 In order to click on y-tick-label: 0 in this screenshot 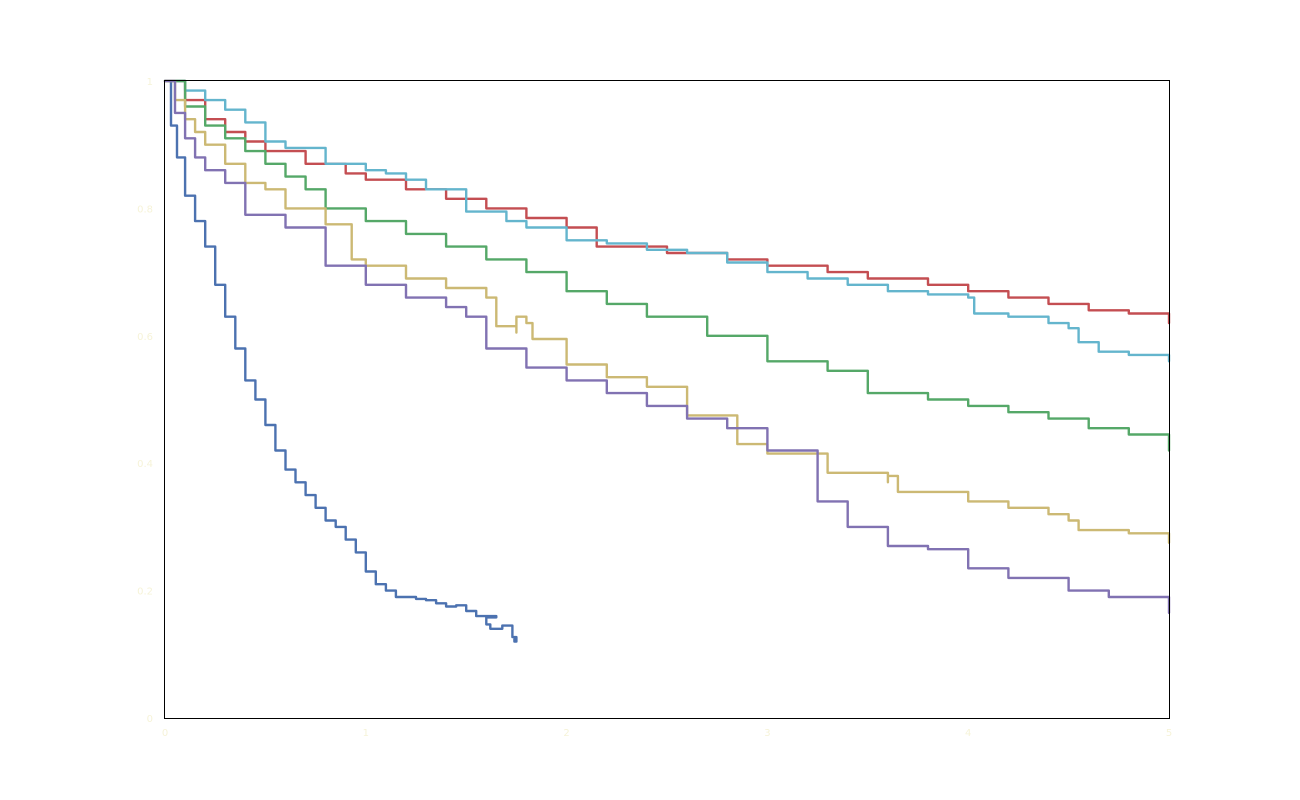, I will do `click(150, 719)`.